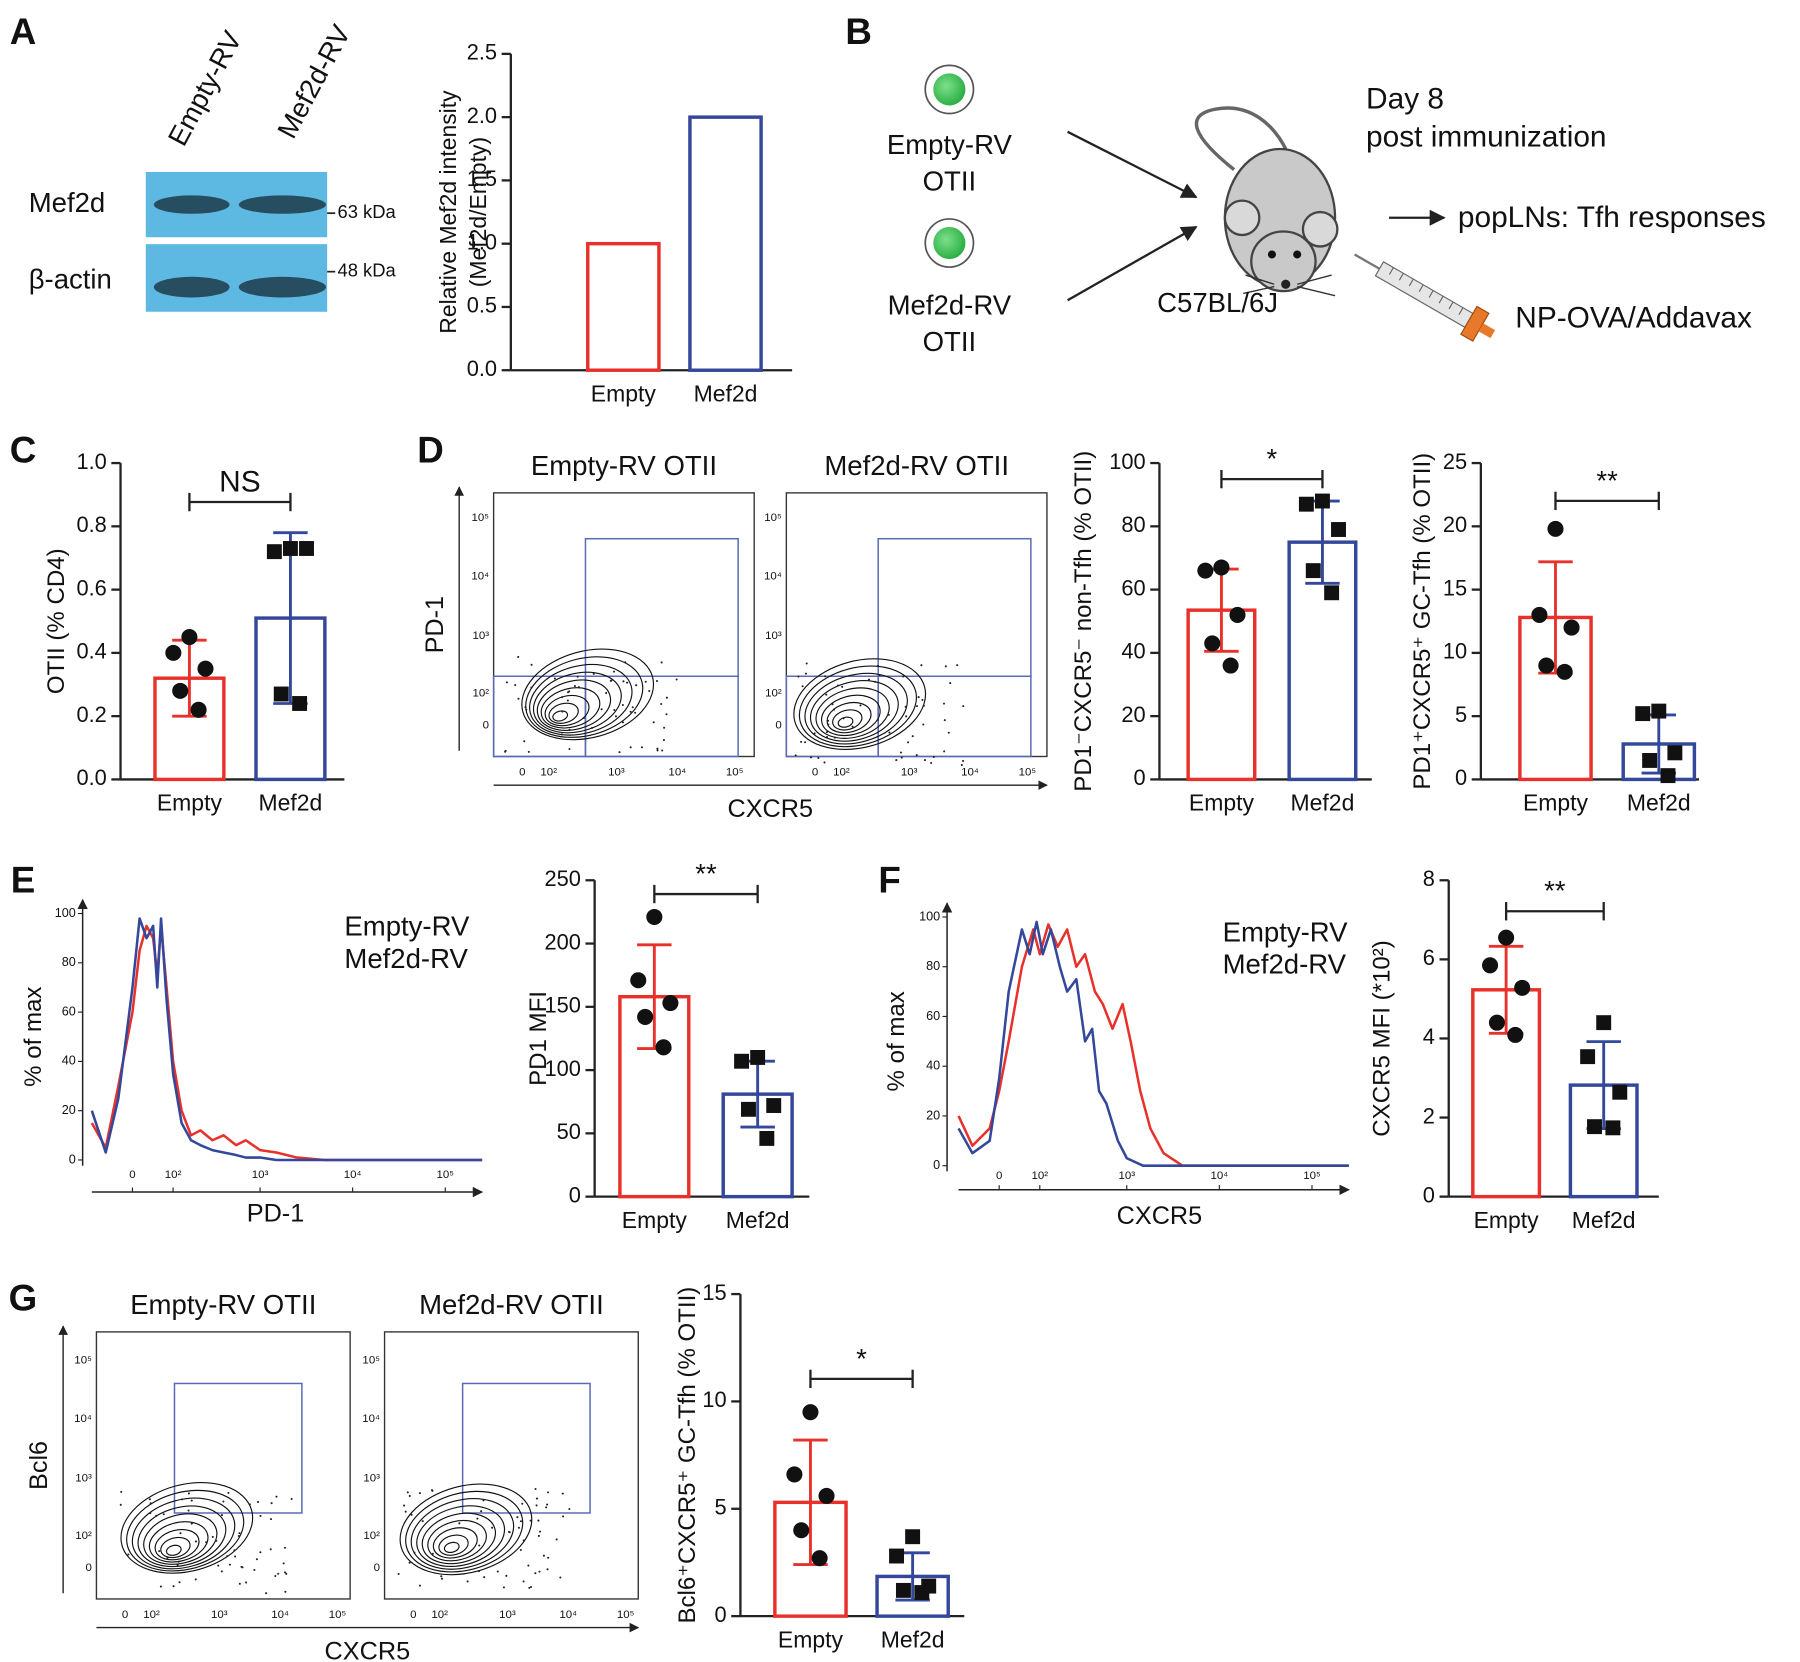 This screenshot has height=1662, width=1800. I want to click on significance-label: **, so click(706, 873).